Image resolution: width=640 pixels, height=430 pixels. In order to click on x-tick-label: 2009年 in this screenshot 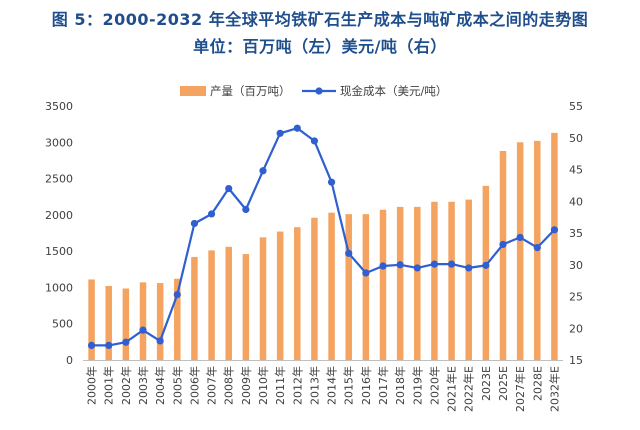, I will do `click(246, 385)`.